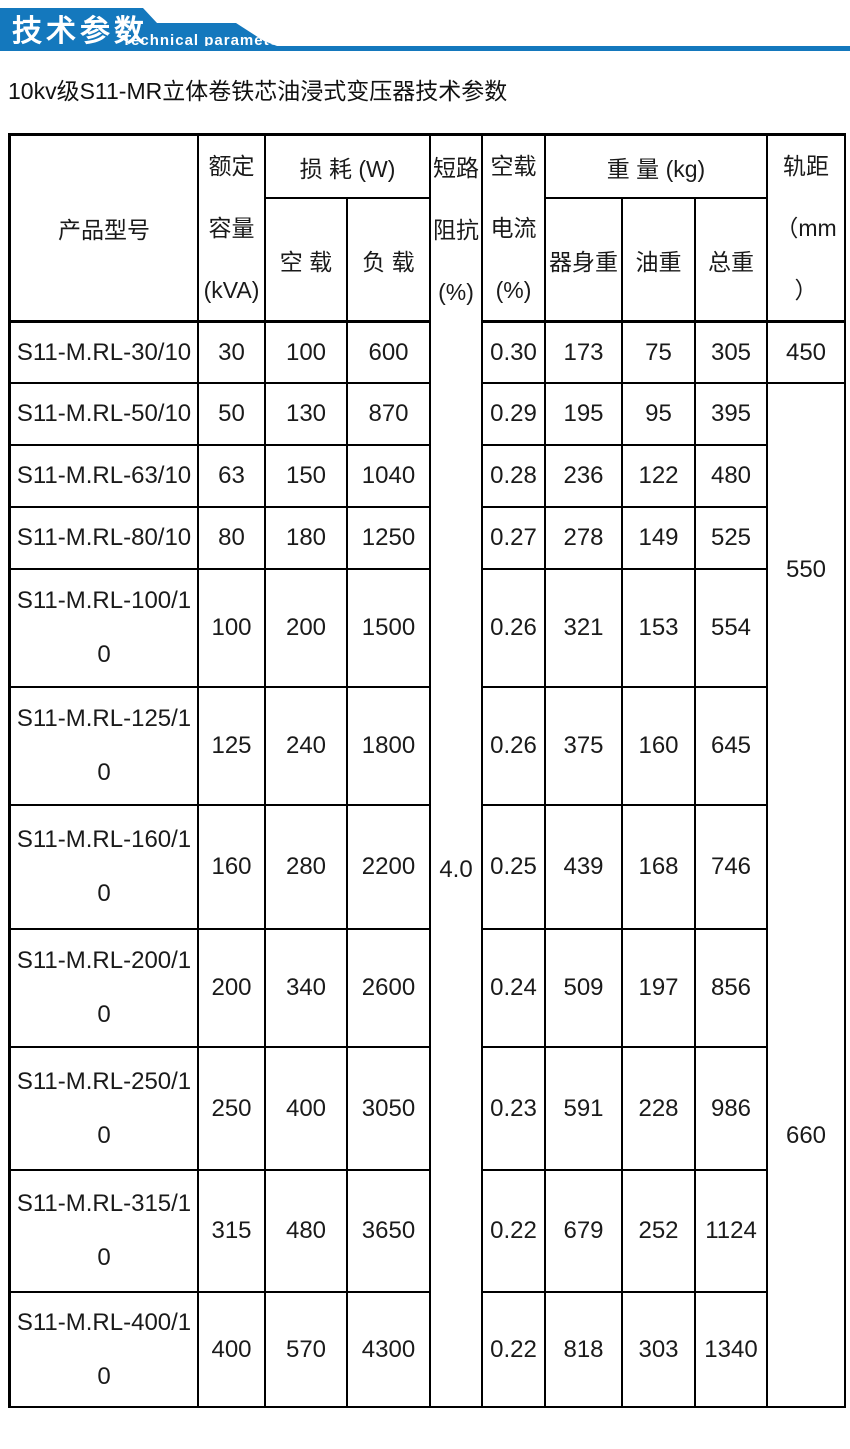 The height and width of the screenshot is (1449, 850). I want to click on capacity-cell: 80, so click(232, 539).